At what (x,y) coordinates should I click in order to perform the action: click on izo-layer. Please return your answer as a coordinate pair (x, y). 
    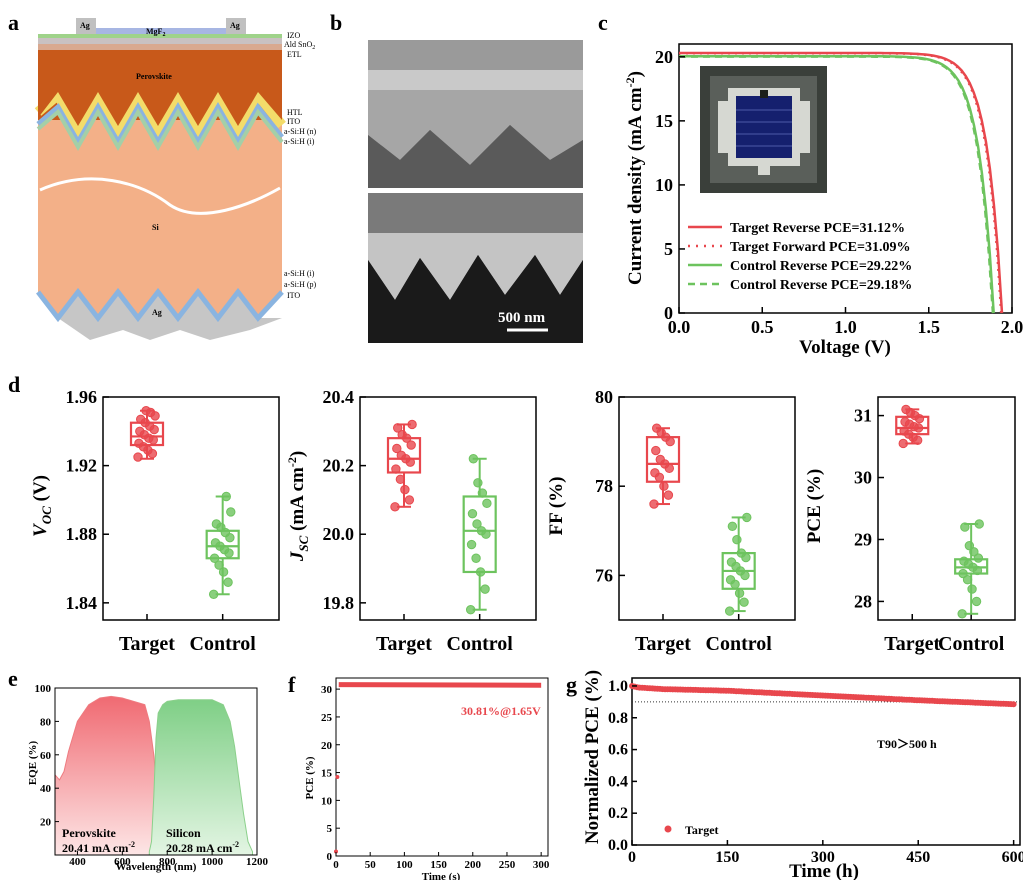
    Looking at the image, I should click on (160, 36).